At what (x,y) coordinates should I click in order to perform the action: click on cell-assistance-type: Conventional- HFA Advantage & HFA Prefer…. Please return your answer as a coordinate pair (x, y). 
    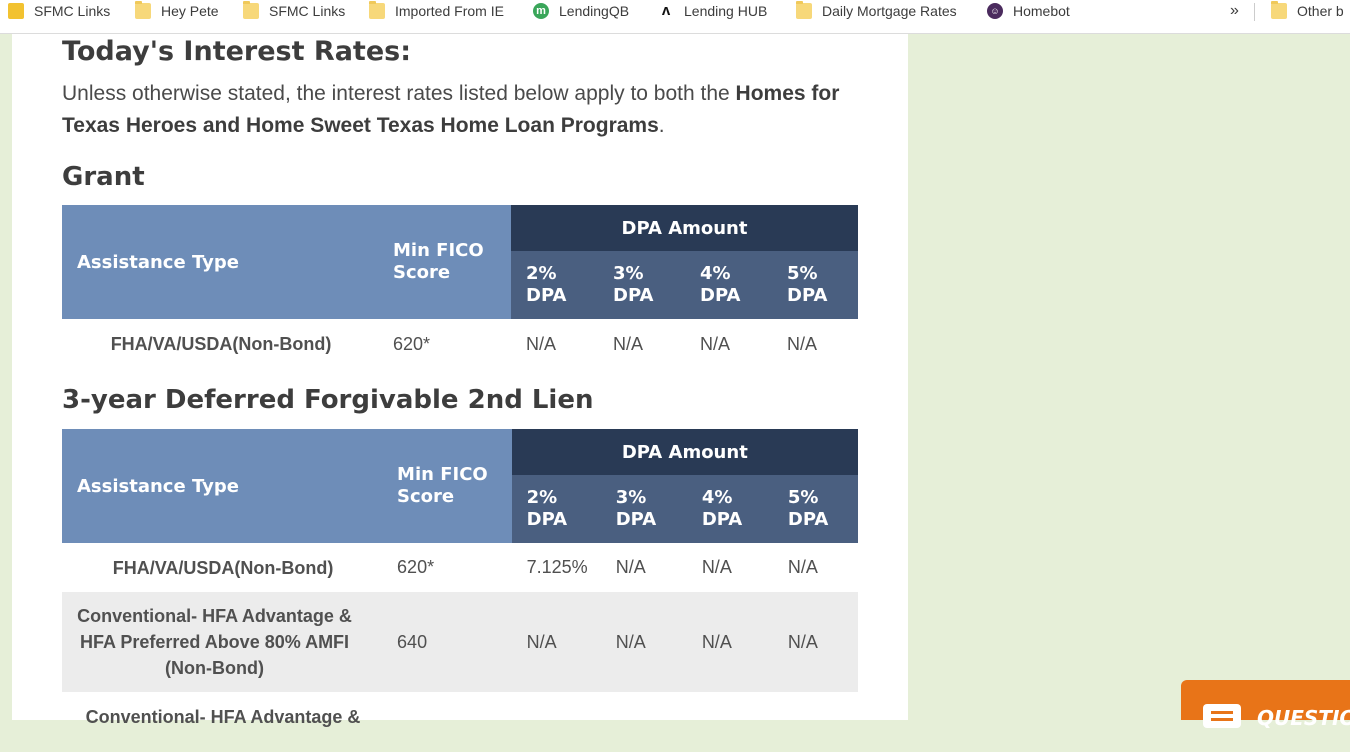
    Looking at the image, I should click on (224, 642).